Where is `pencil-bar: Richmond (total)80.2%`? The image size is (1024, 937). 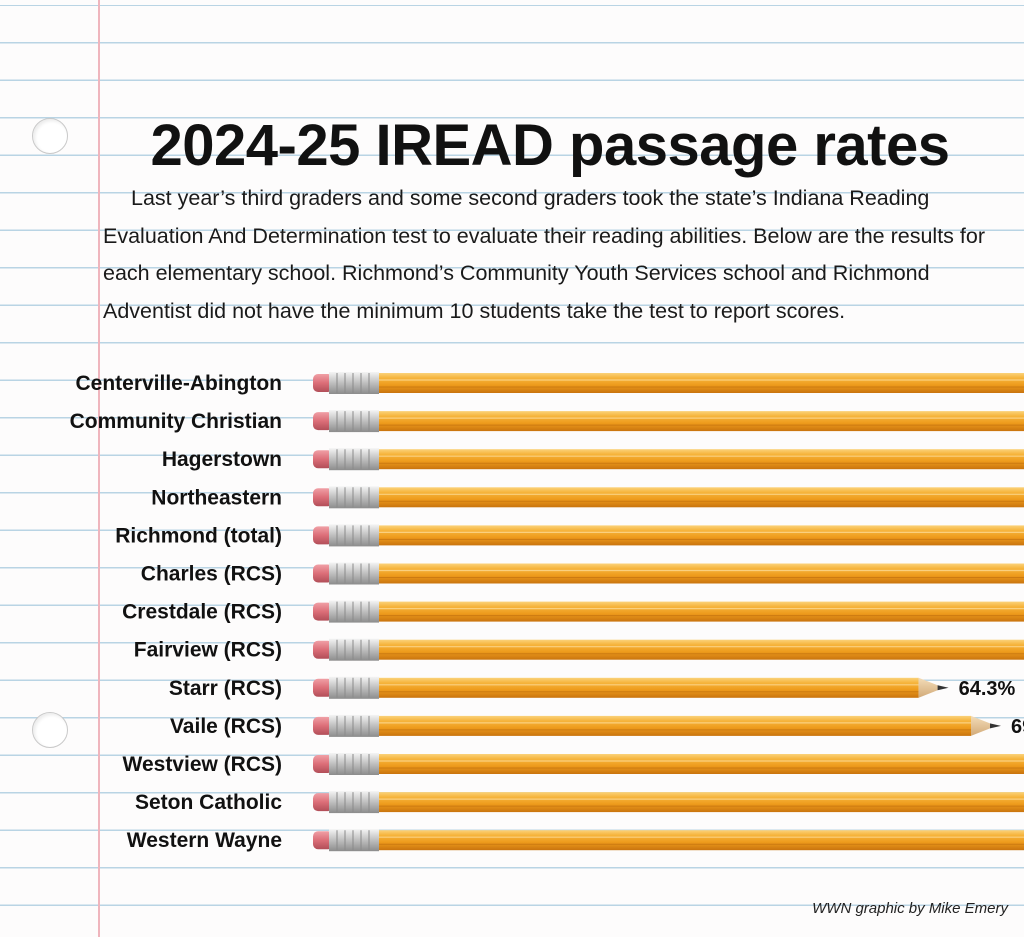 pencil-bar: Richmond (total)80.2% is located at coordinates (569, 535).